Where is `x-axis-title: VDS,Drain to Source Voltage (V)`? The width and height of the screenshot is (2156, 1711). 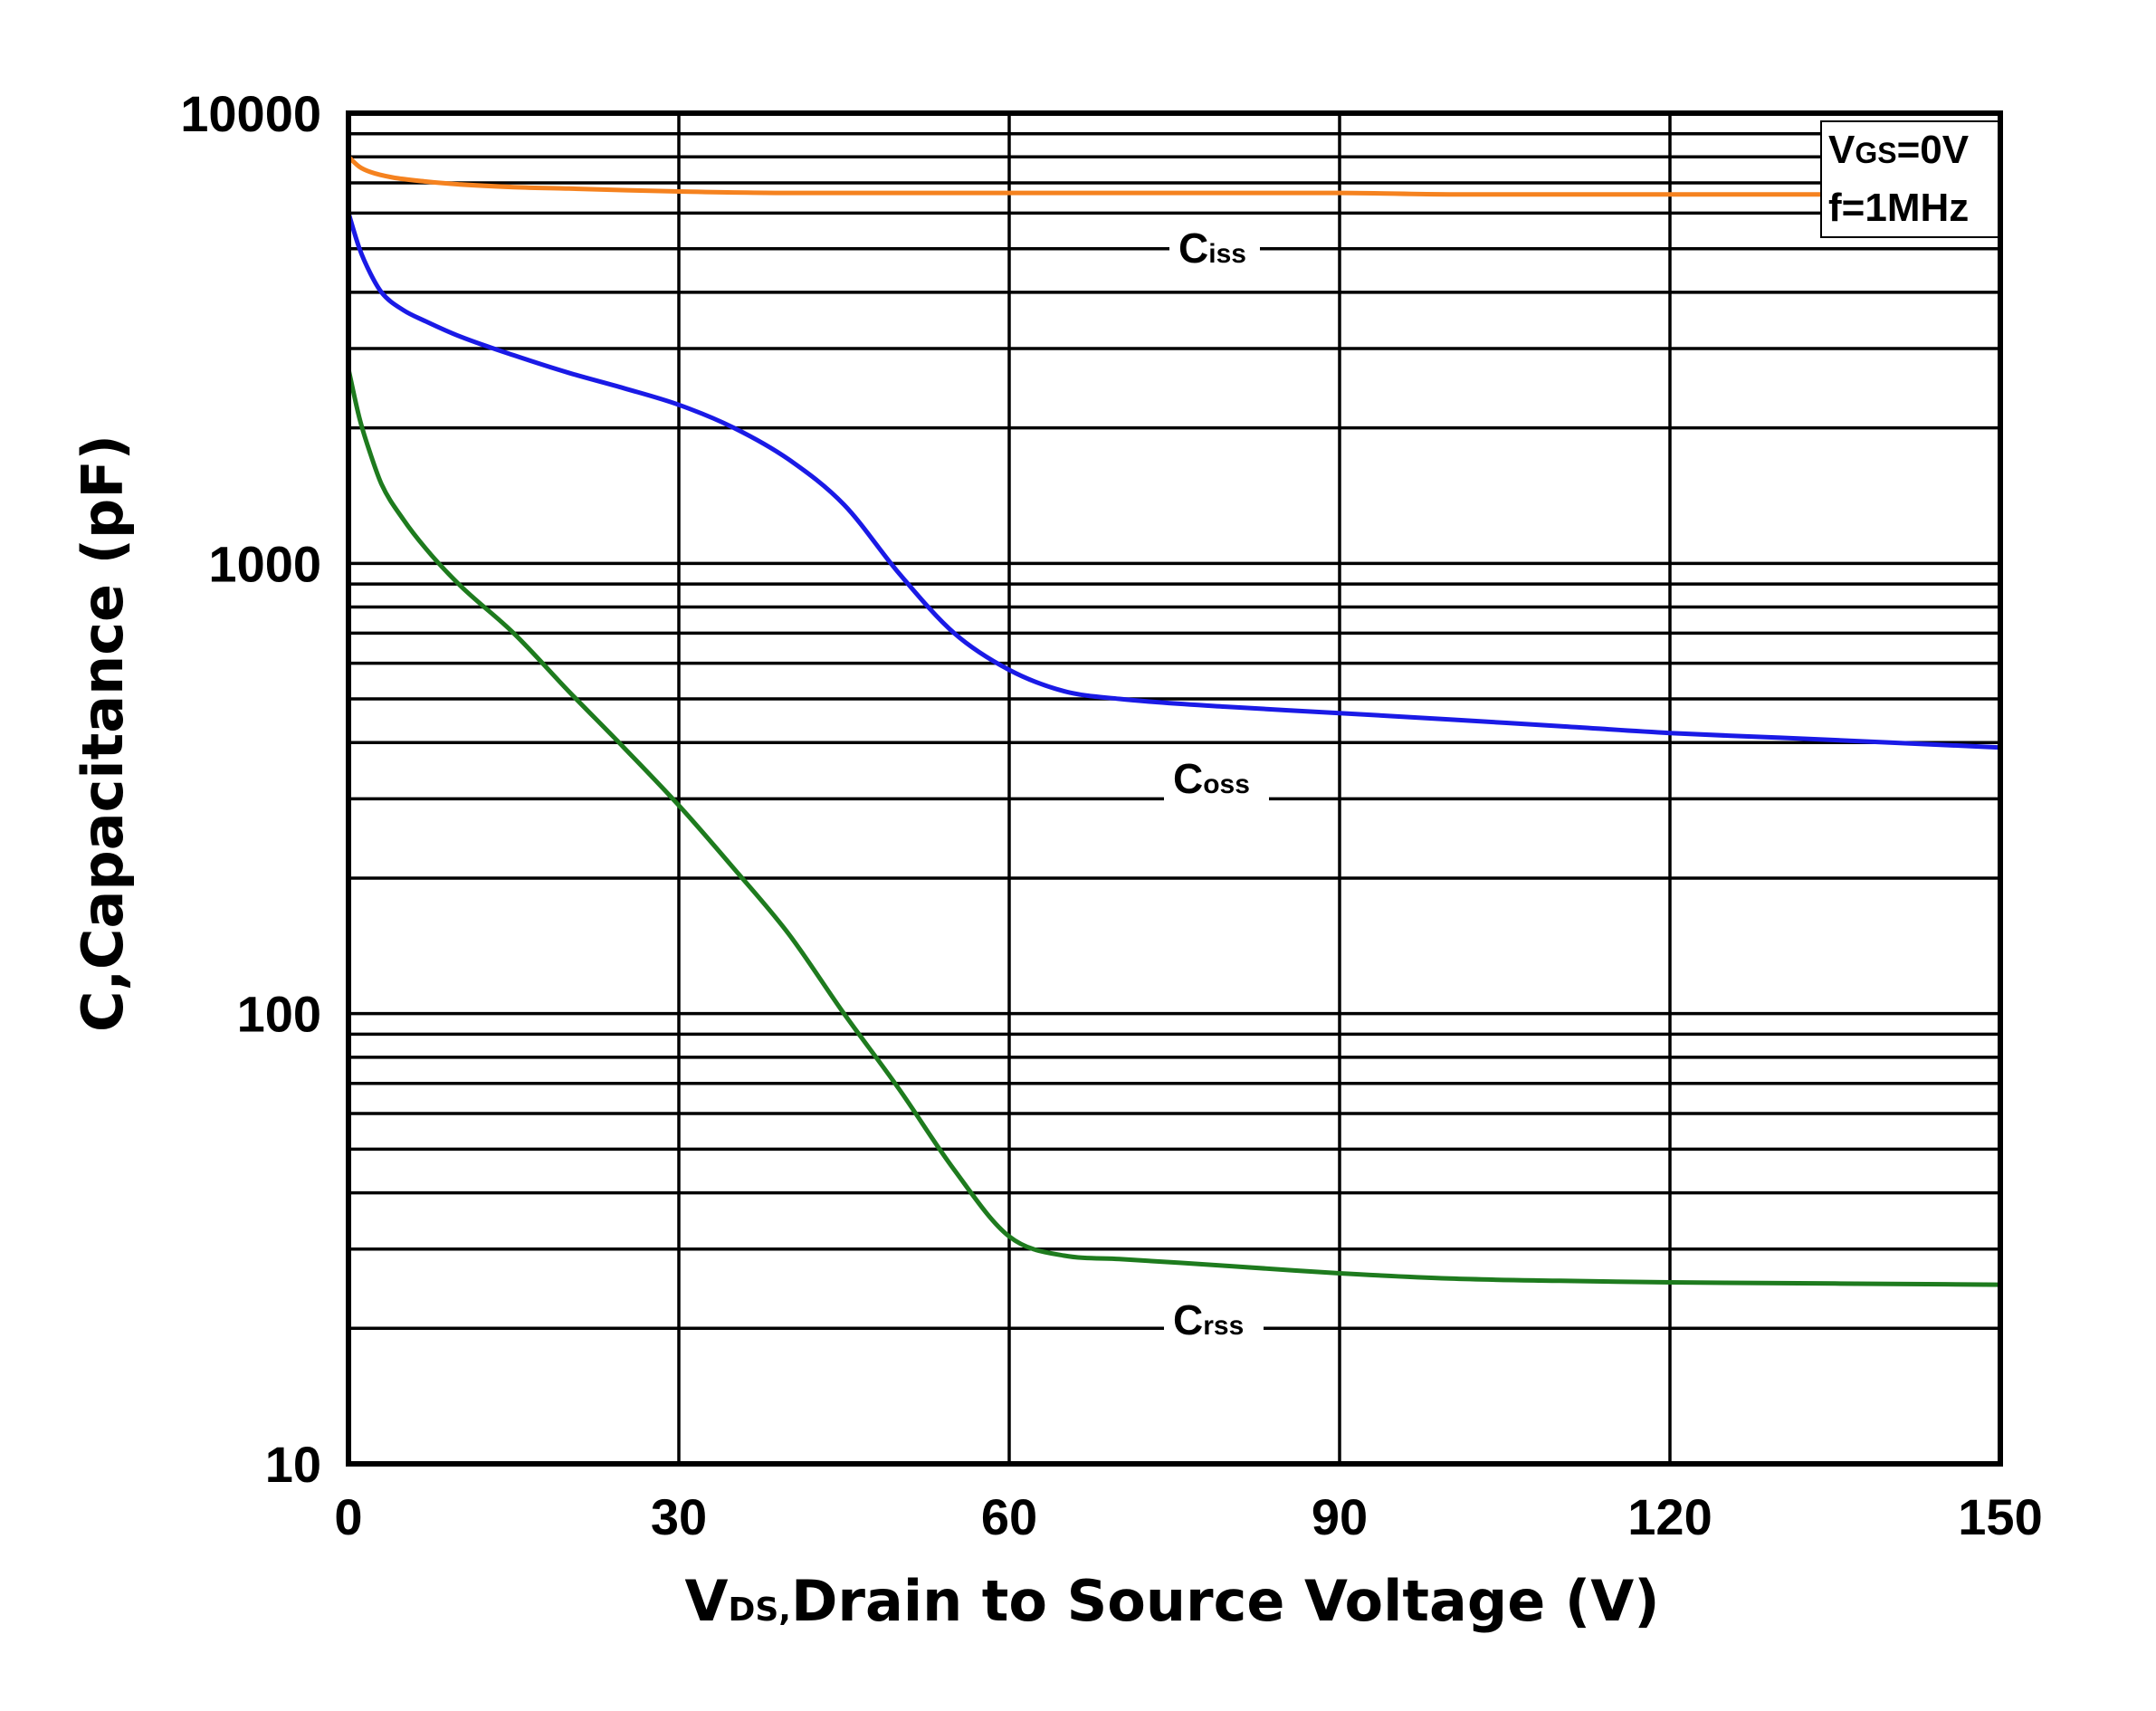
x-axis-title: VDS,Drain to Source Voltage (V) is located at coordinates (1171, 1601).